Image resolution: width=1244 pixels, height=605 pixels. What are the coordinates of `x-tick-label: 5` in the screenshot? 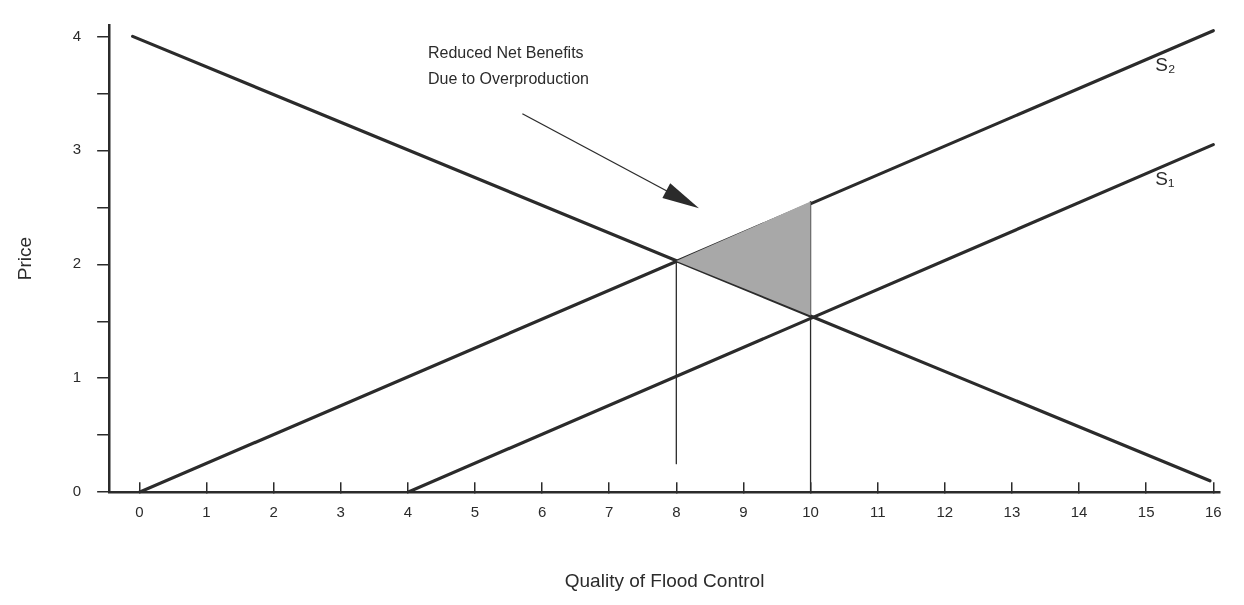 It's located at (475, 512).